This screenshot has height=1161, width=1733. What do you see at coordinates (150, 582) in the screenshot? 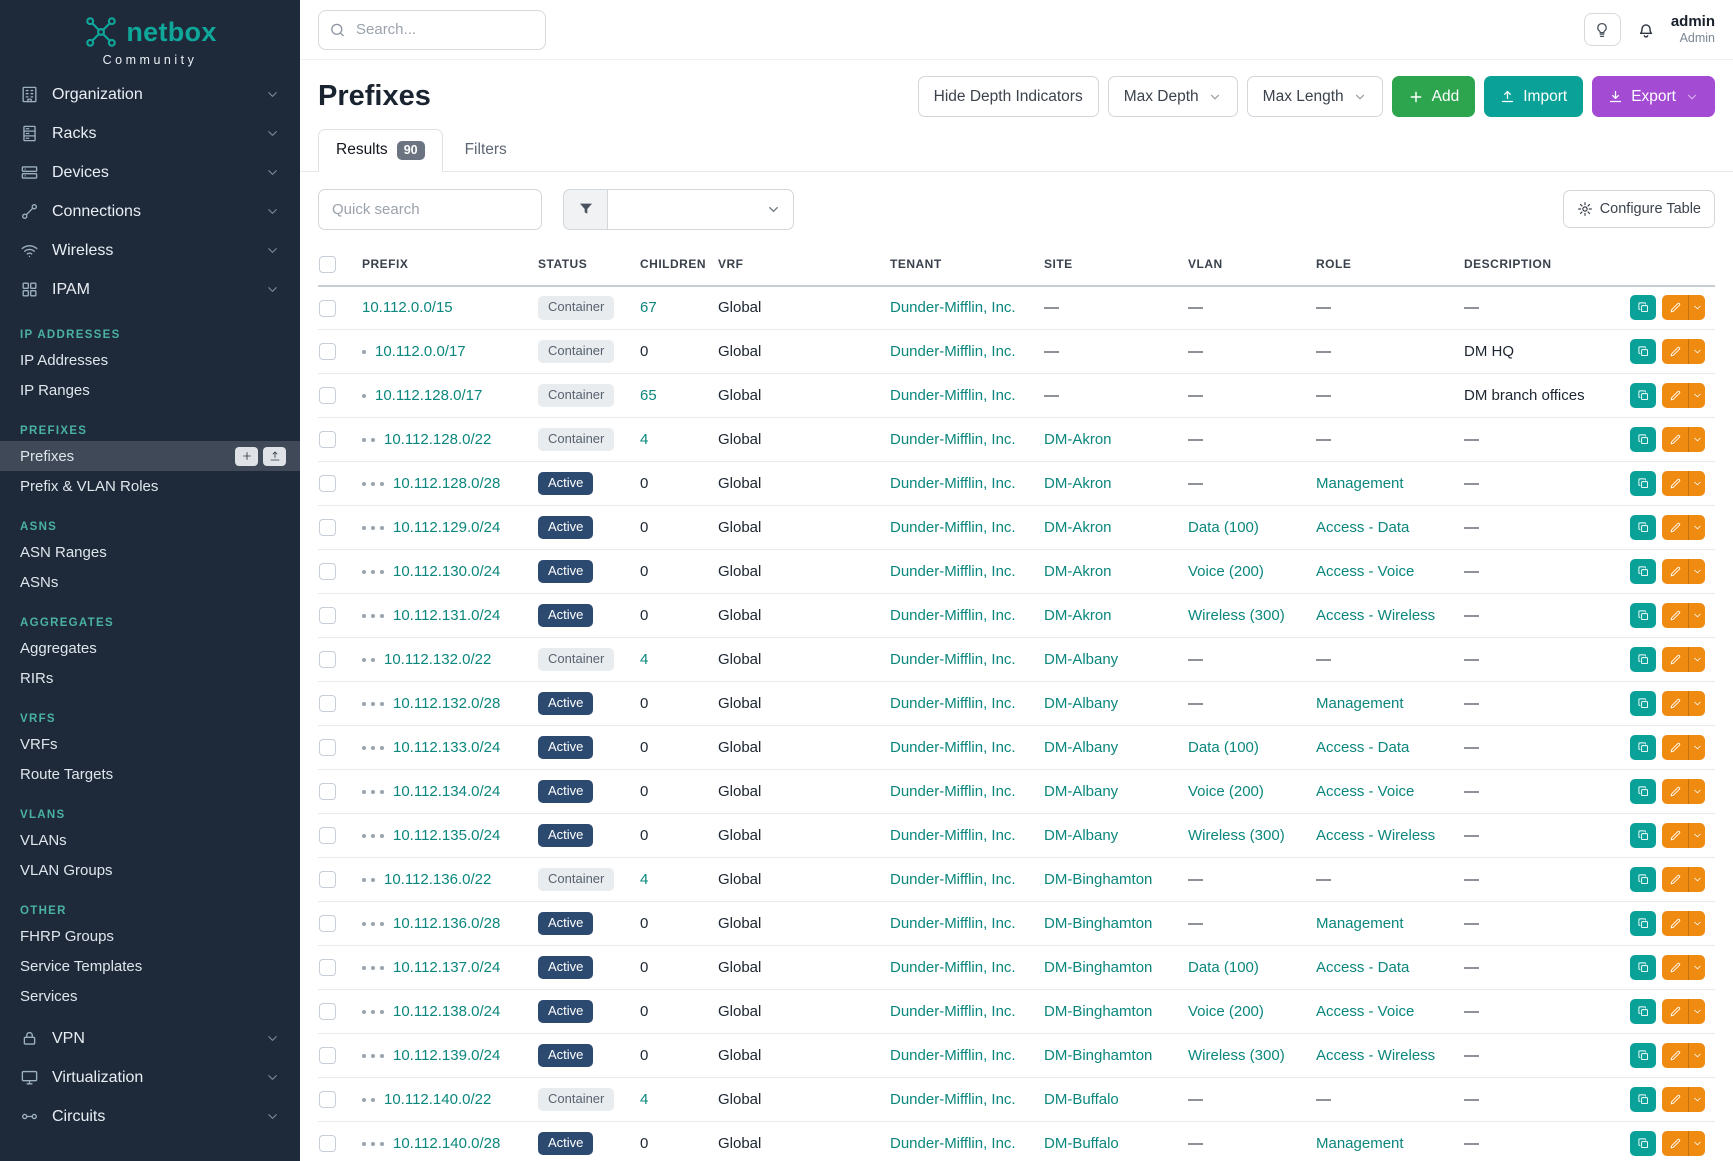
I see `sidebar-item-asns: ASNs` at bounding box center [150, 582].